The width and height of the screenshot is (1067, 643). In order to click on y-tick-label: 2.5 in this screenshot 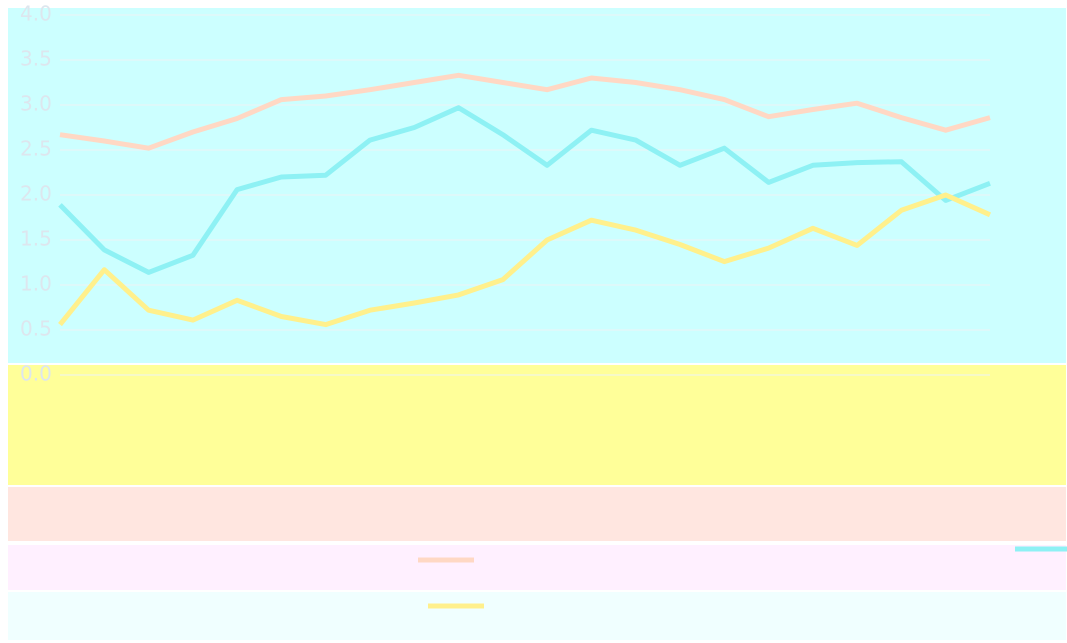, I will do `click(36, 149)`.